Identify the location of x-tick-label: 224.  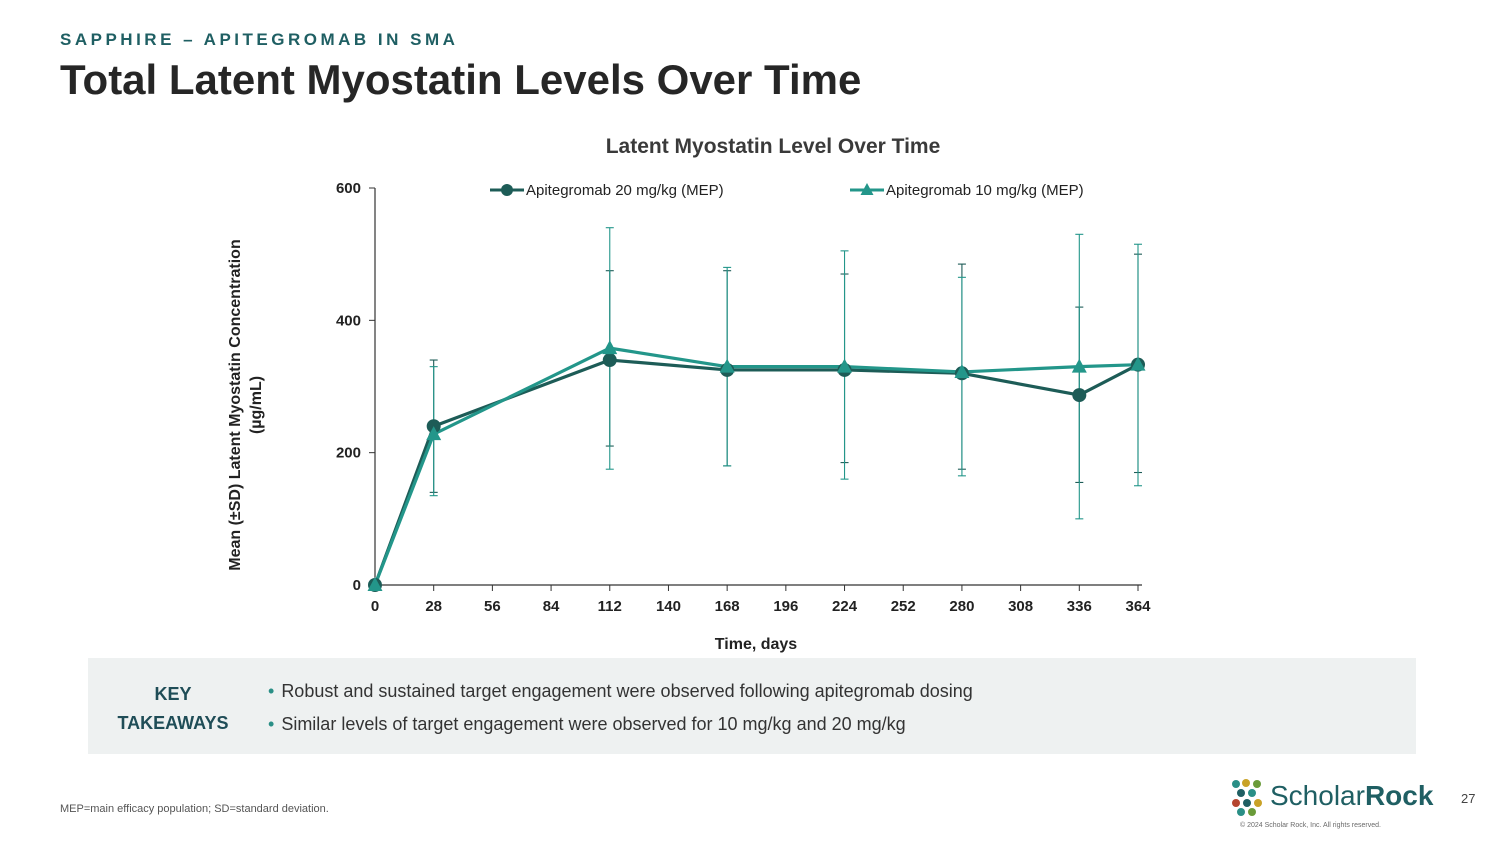
(845, 606).